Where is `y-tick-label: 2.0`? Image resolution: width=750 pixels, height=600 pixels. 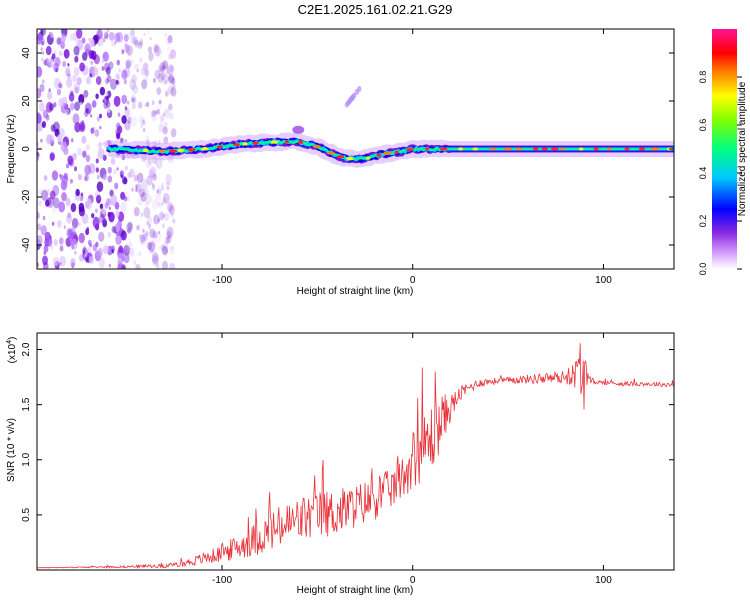
y-tick-label: 2.0 is located at coordinates (26, 349).